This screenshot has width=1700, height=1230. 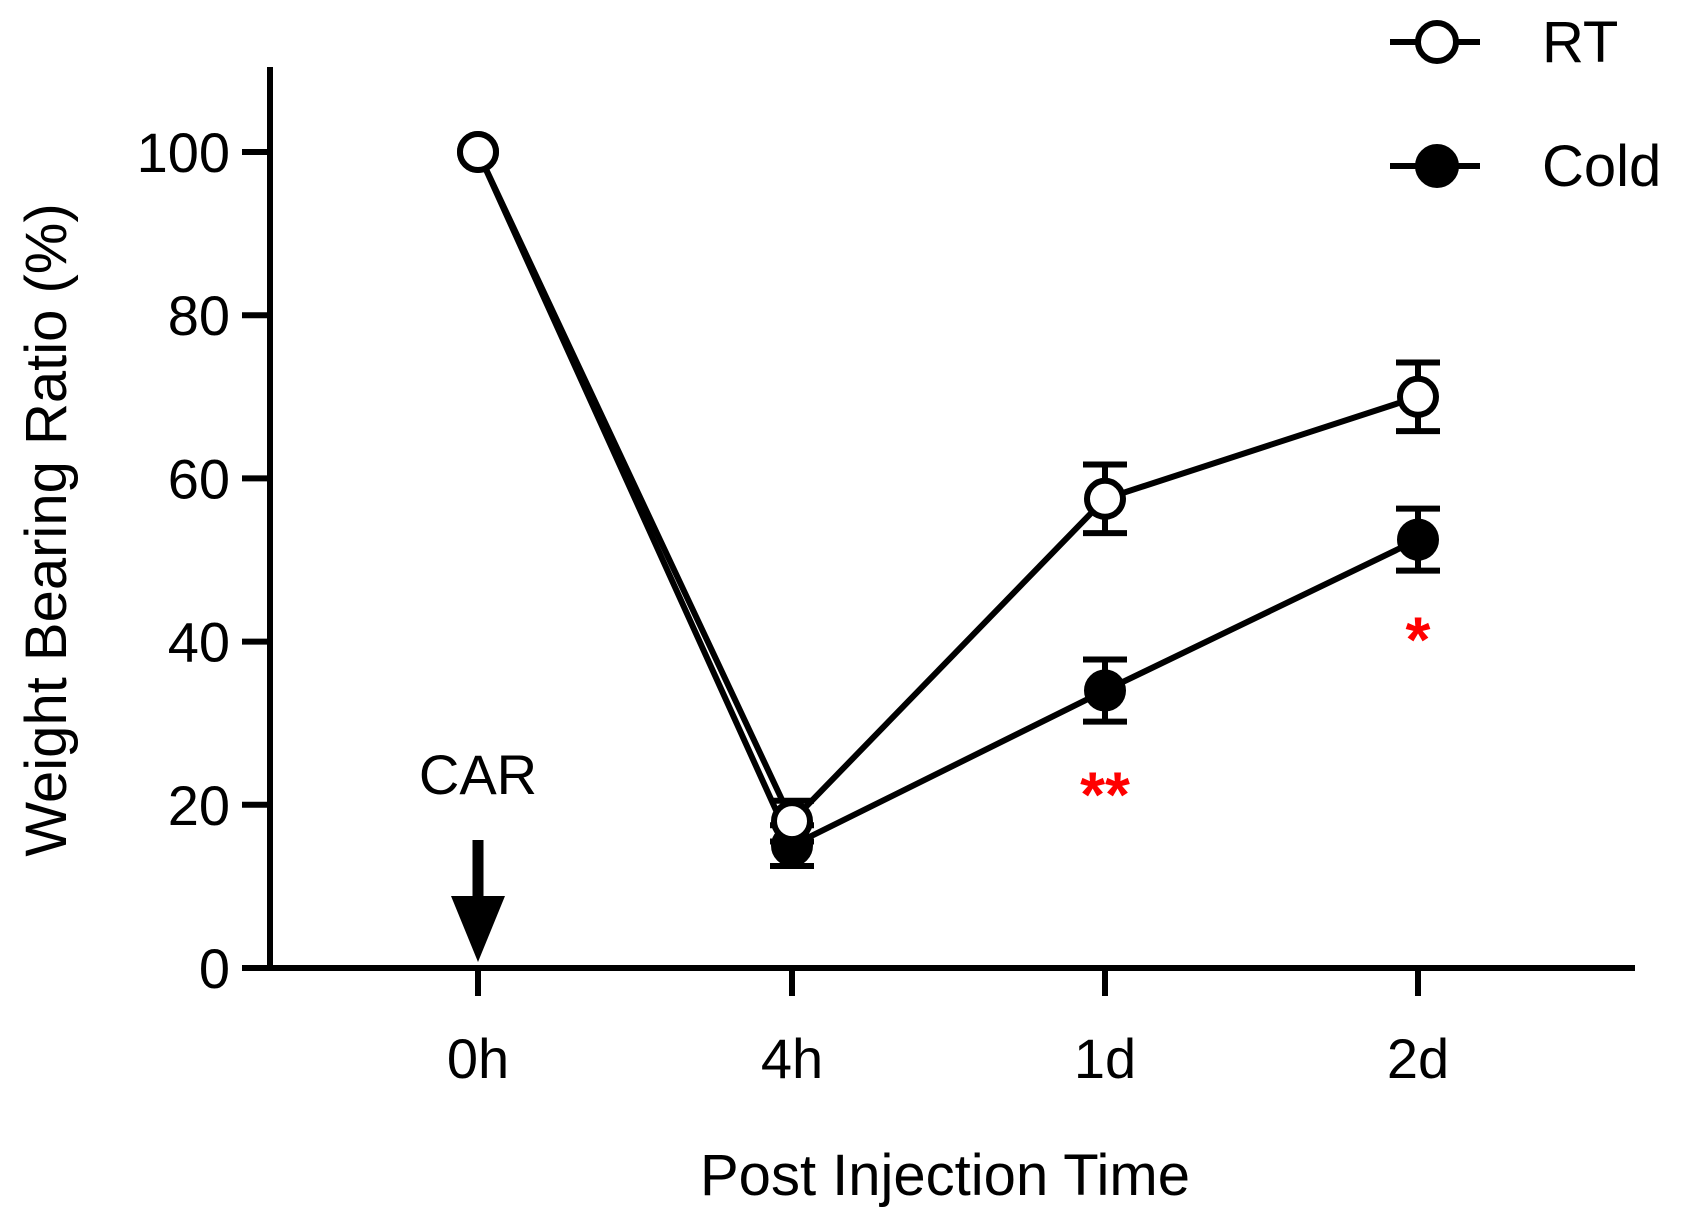 What do you see at coordinates (1580, 42) in the screenshot?
I see `legend-label: RT` at bounding box center [1580, 42].